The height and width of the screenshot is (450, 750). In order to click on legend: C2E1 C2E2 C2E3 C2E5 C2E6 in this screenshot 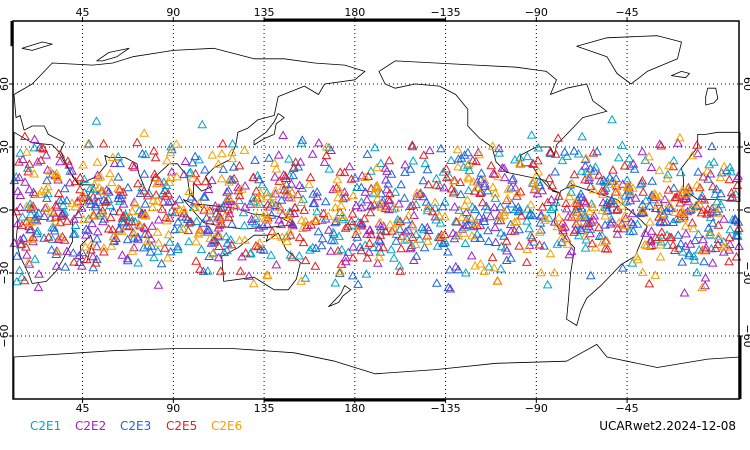, I will do `click(136, 426)`.